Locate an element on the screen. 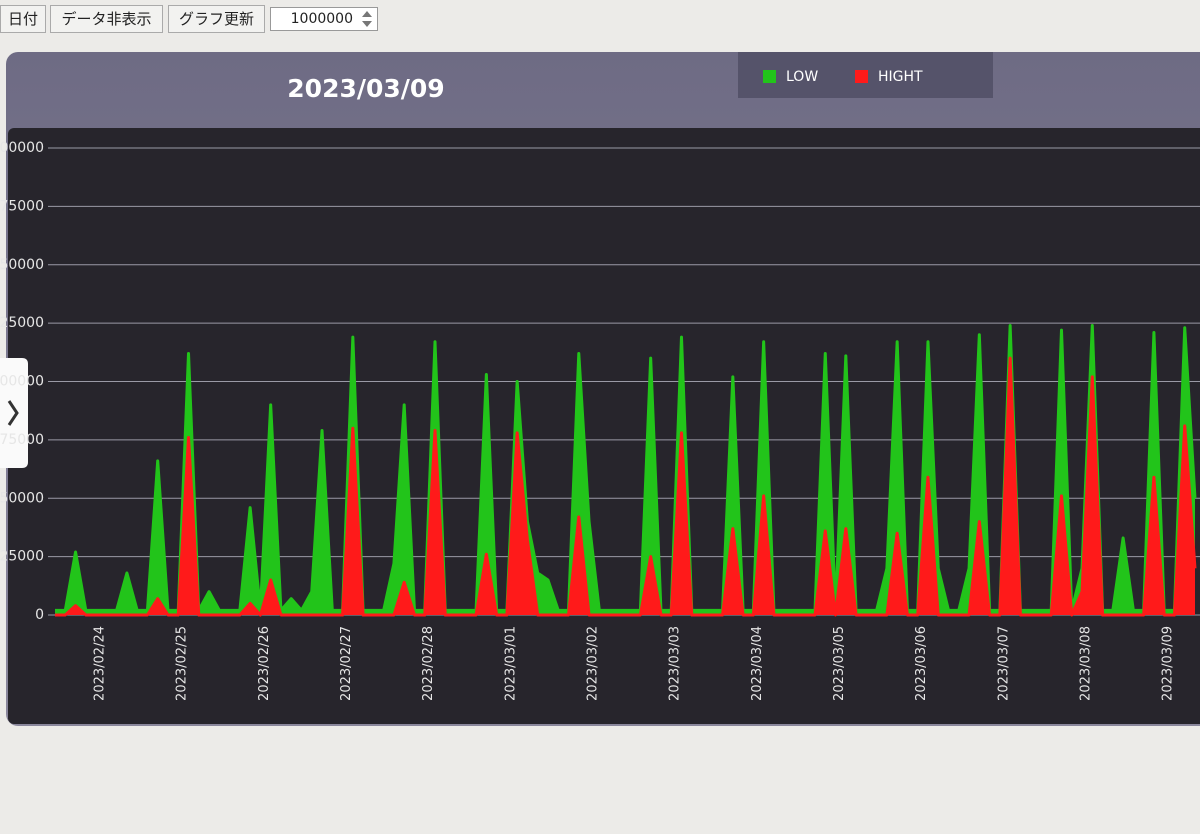 The height and width of the screenshot is (834, 1200). legend-label: LOW is located at coordinates (802, 77).